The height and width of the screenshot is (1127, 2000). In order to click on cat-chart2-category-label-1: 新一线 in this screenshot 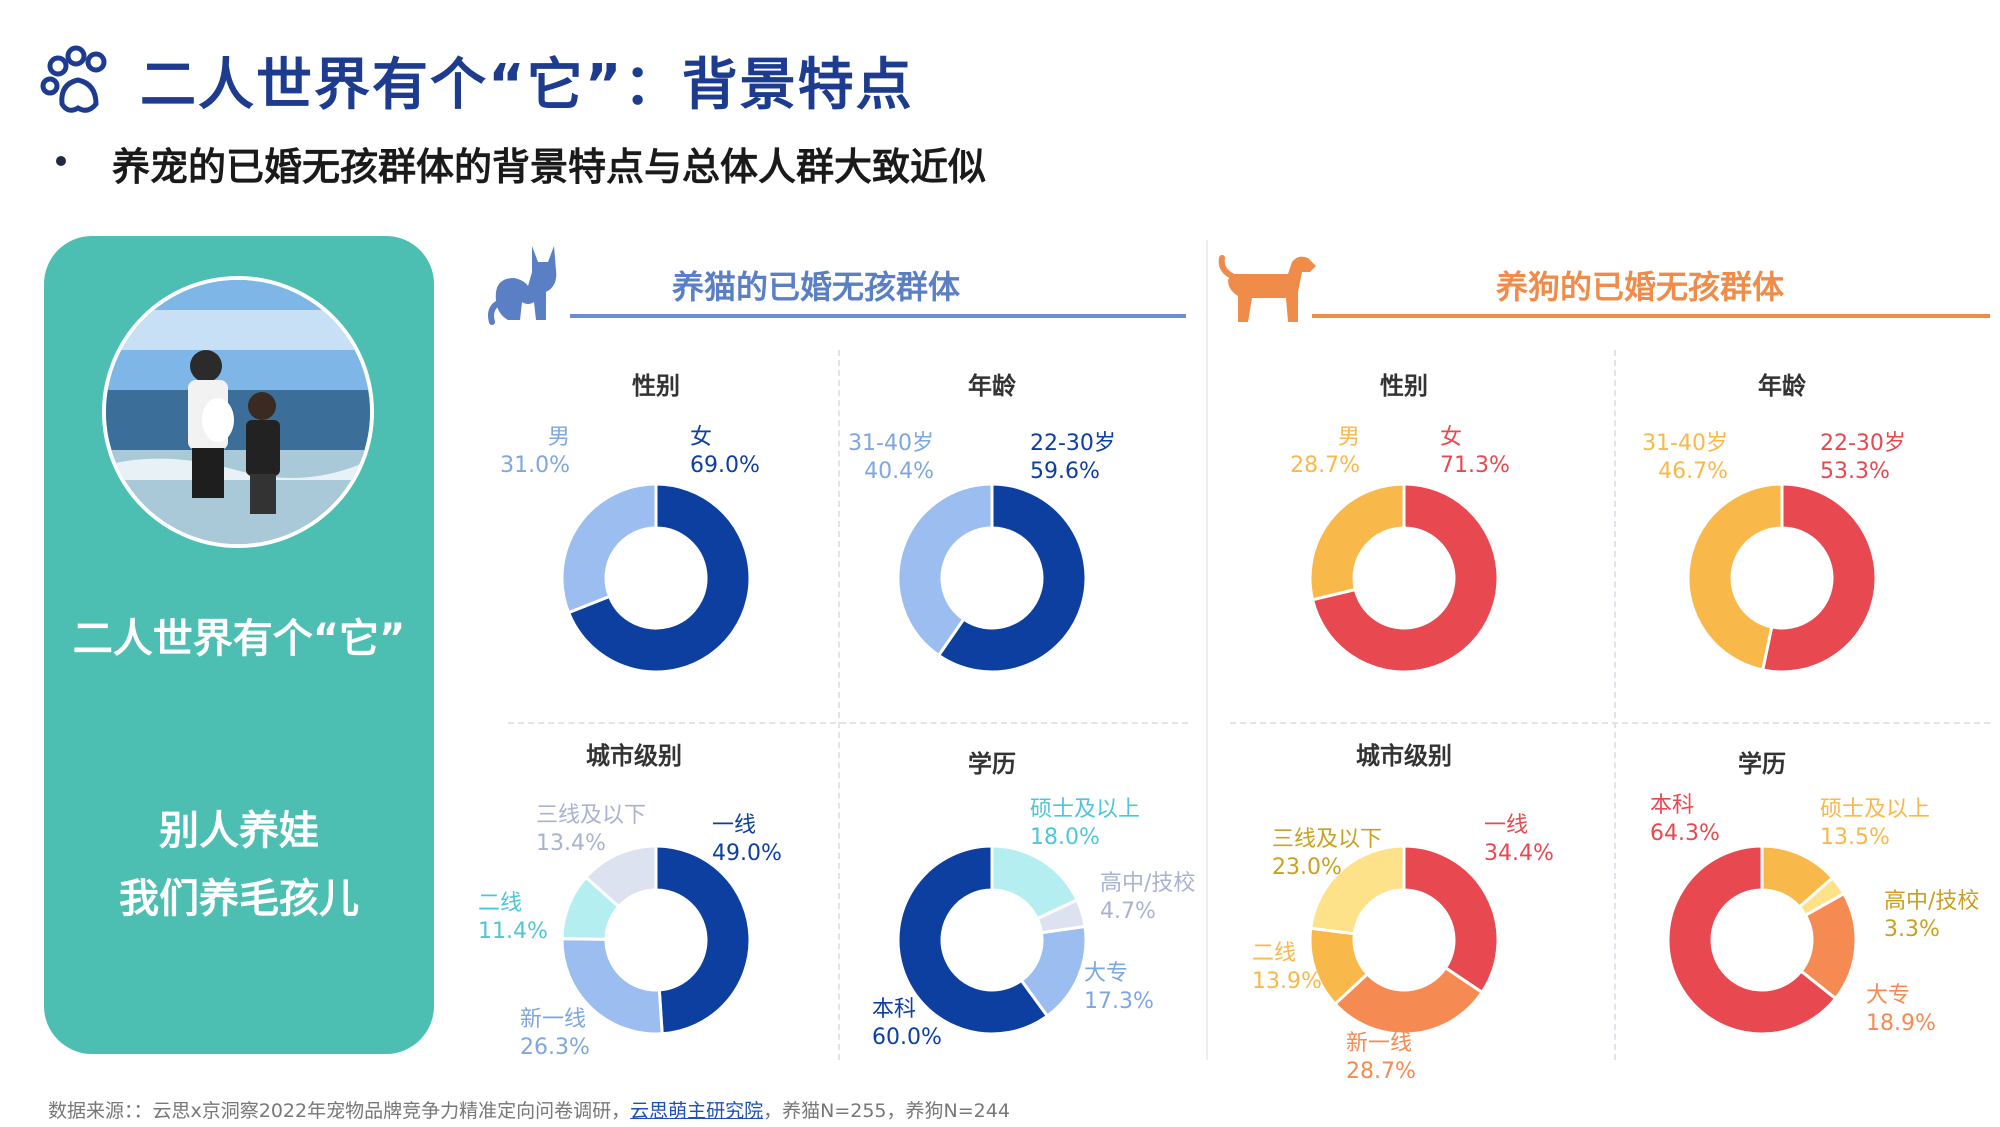, I will do `click(553, 1019)`.